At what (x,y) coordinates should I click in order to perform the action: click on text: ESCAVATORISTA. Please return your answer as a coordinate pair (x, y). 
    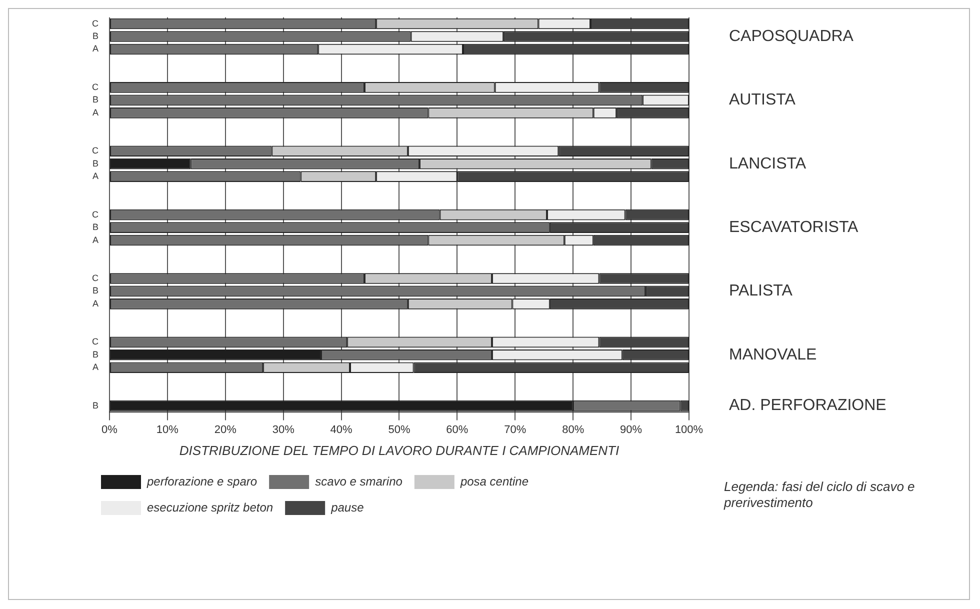
    Looking at the image, I should click on (794, 227).